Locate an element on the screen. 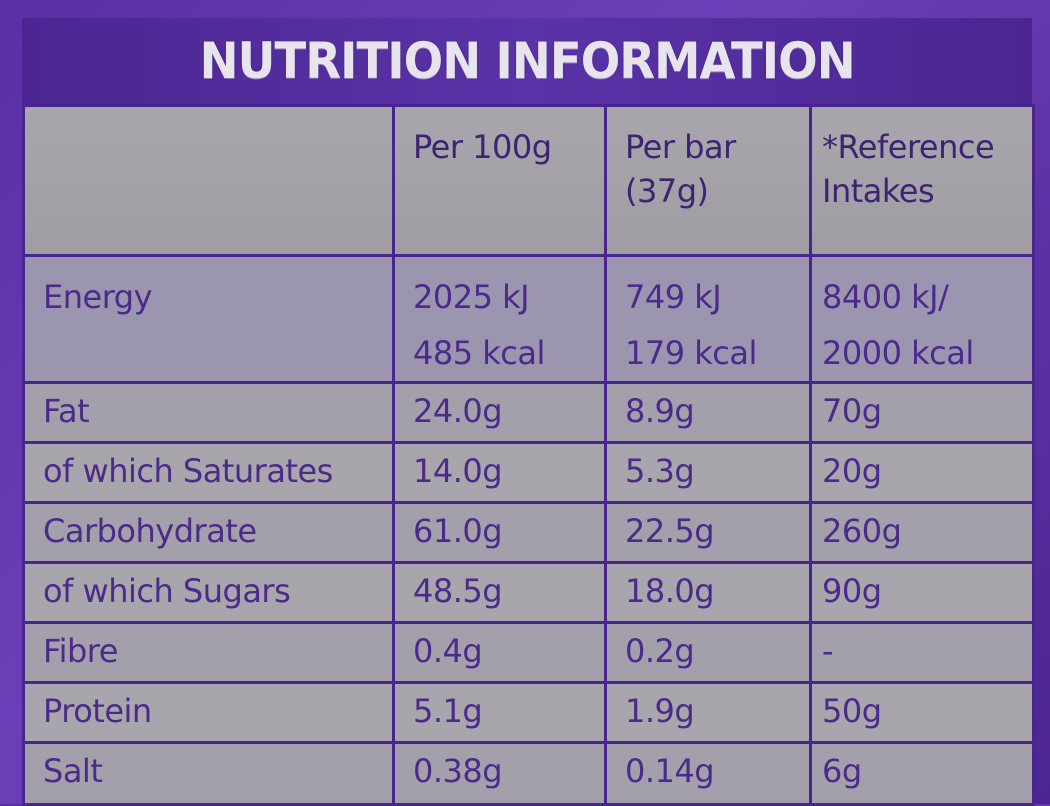 The height and width of the screenshot is (806, 1050). row-reference: 70g is located at coordinates (922, 412).